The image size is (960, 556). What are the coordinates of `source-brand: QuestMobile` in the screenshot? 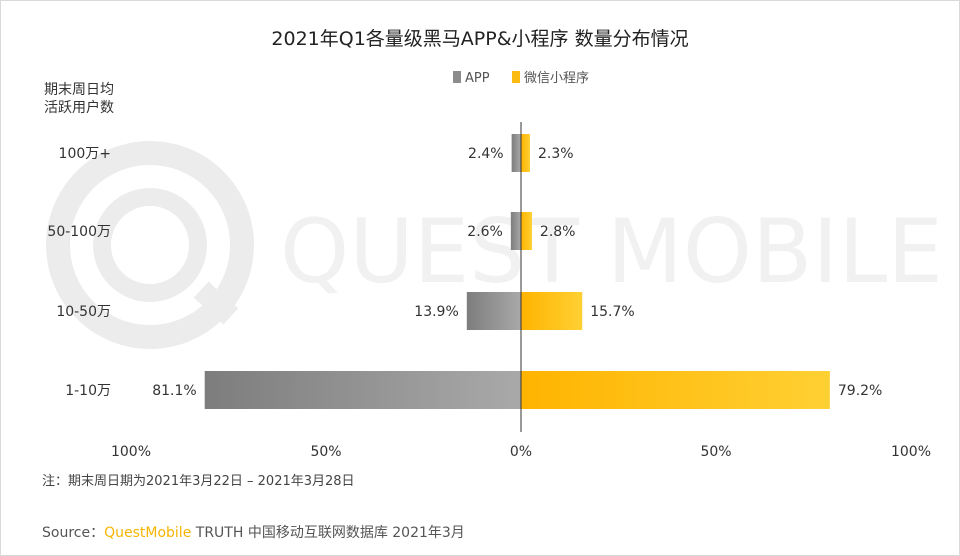 It's located at (148, 533).